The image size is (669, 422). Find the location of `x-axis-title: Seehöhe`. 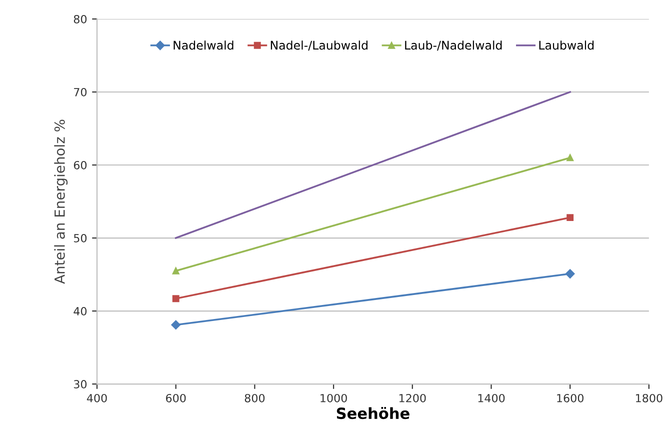

x-axis-title: Seehöhe is located at coordinates (373, 413).